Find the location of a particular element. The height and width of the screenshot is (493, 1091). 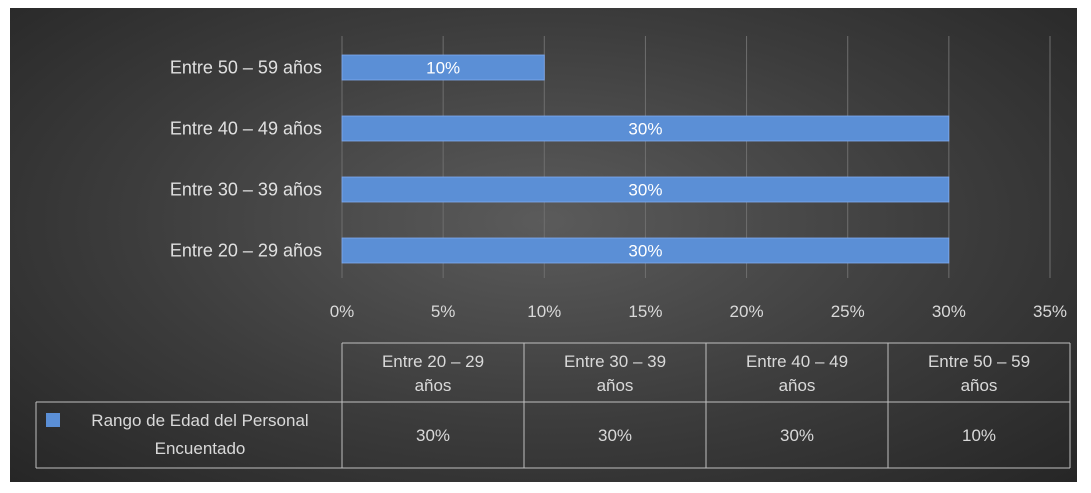

x-tick-label: 5% is located at coordinates (443, 311).